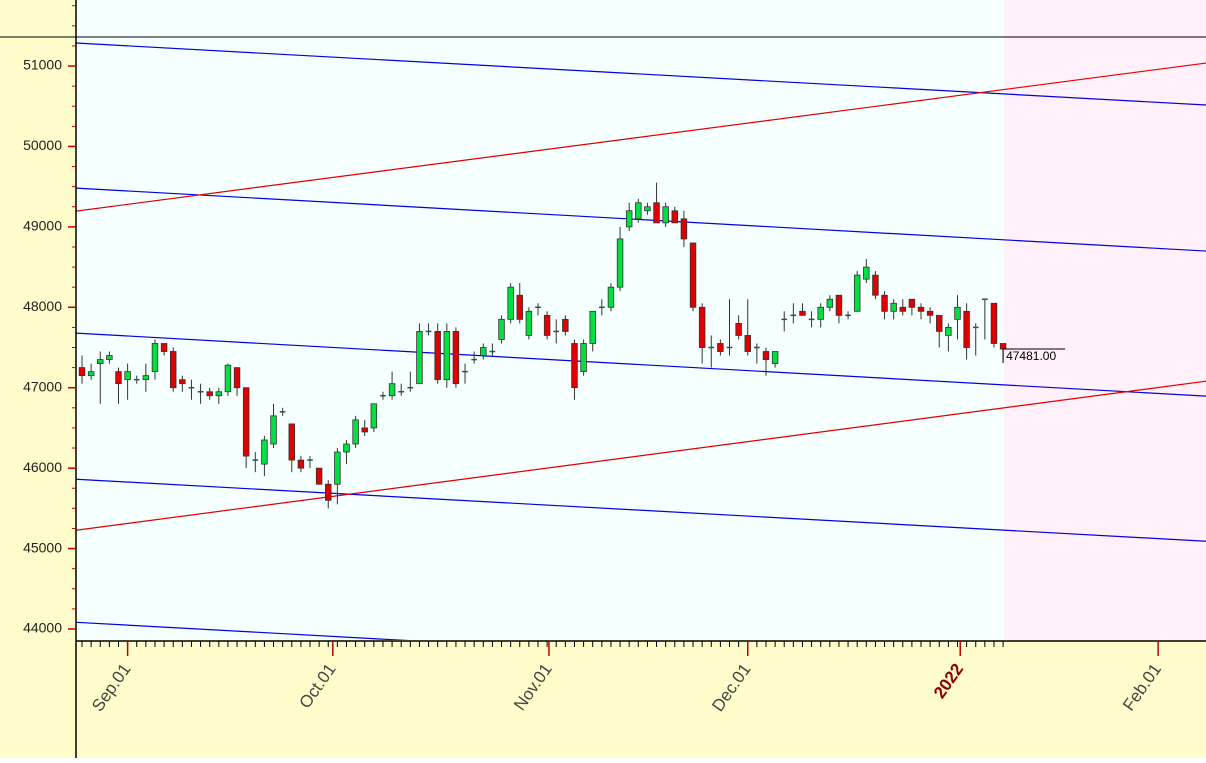  Describe the element at coordinates (42, 306) in the screenshot. I see `y-tick-label: 48000` at that location.